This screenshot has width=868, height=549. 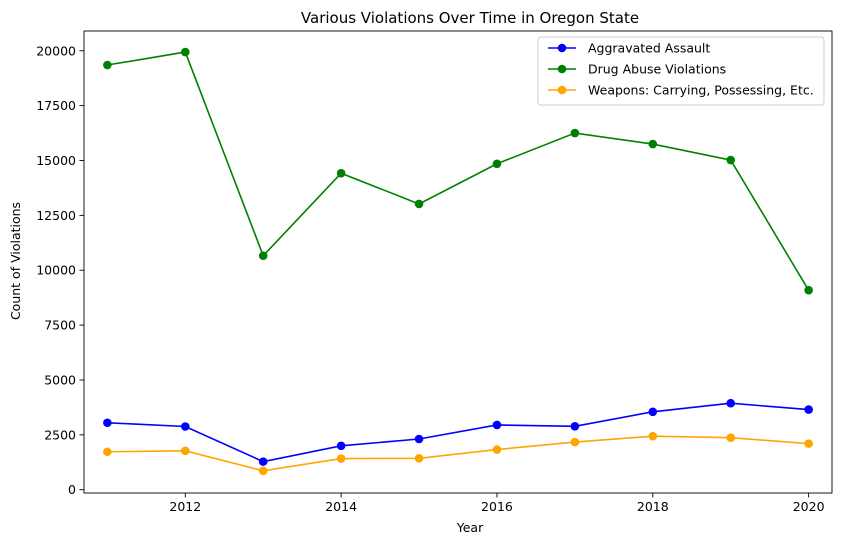 I want to click on y-tick-label: 15000, so click(x=56, y=160).